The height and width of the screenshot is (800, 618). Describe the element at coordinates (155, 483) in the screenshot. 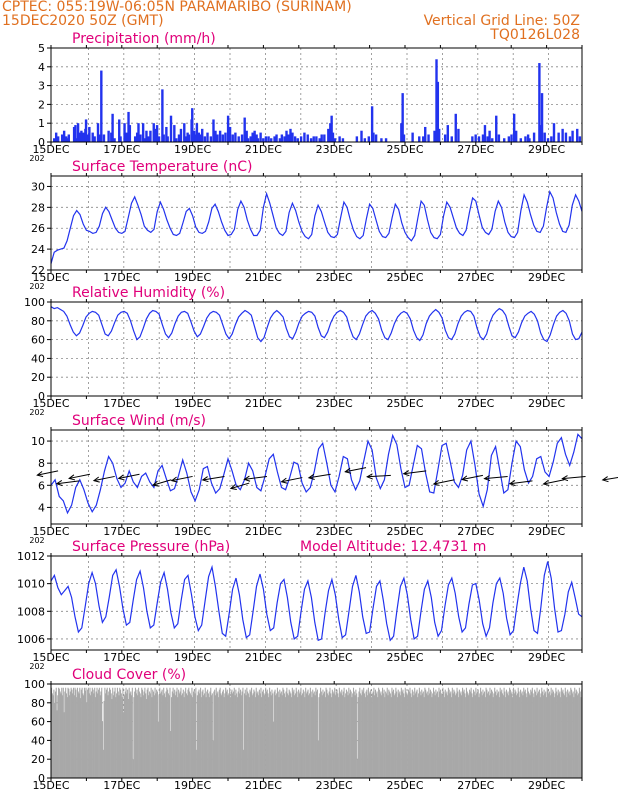

I see `wind-vector-head` at that location.